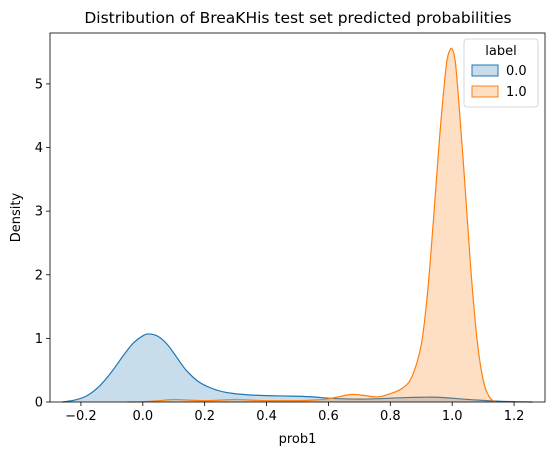  Describe the element at coordinates (516, 92) in the screenshot. I see `legend-label-1: 1.0` at that location.